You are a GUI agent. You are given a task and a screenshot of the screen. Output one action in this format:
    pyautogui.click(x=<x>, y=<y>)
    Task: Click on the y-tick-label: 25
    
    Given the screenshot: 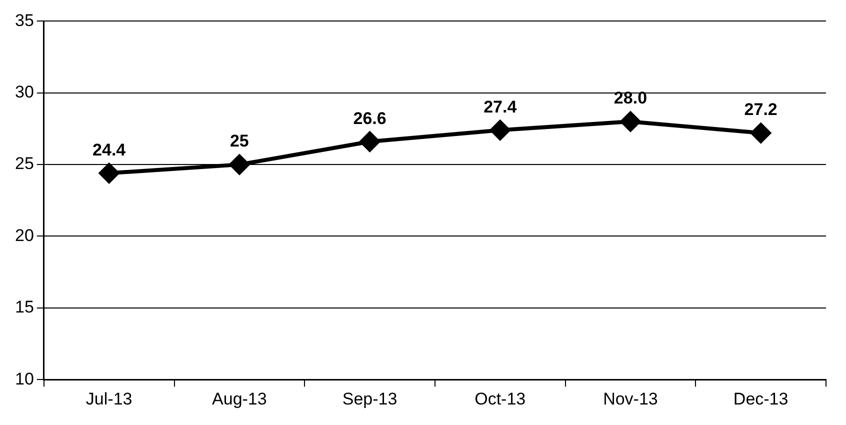 What is the action you would take?
    pyautogui.click(x=24, y=164)
    